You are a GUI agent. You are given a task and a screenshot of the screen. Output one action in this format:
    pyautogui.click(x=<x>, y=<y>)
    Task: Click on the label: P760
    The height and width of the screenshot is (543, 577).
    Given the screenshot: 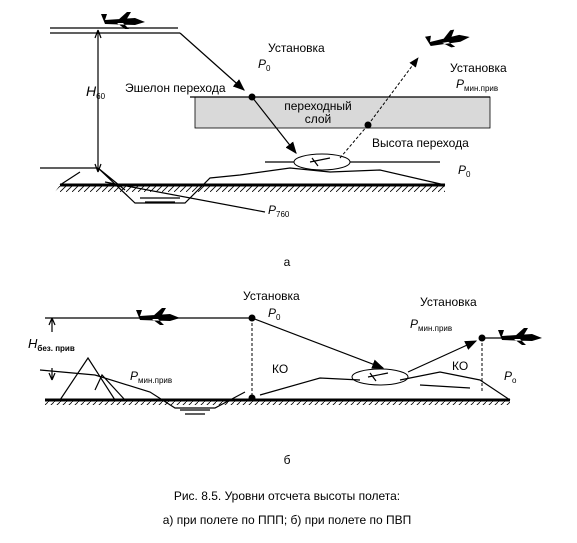 What is the action you would take?
    pyautogui.click(x=279, y=211)
    